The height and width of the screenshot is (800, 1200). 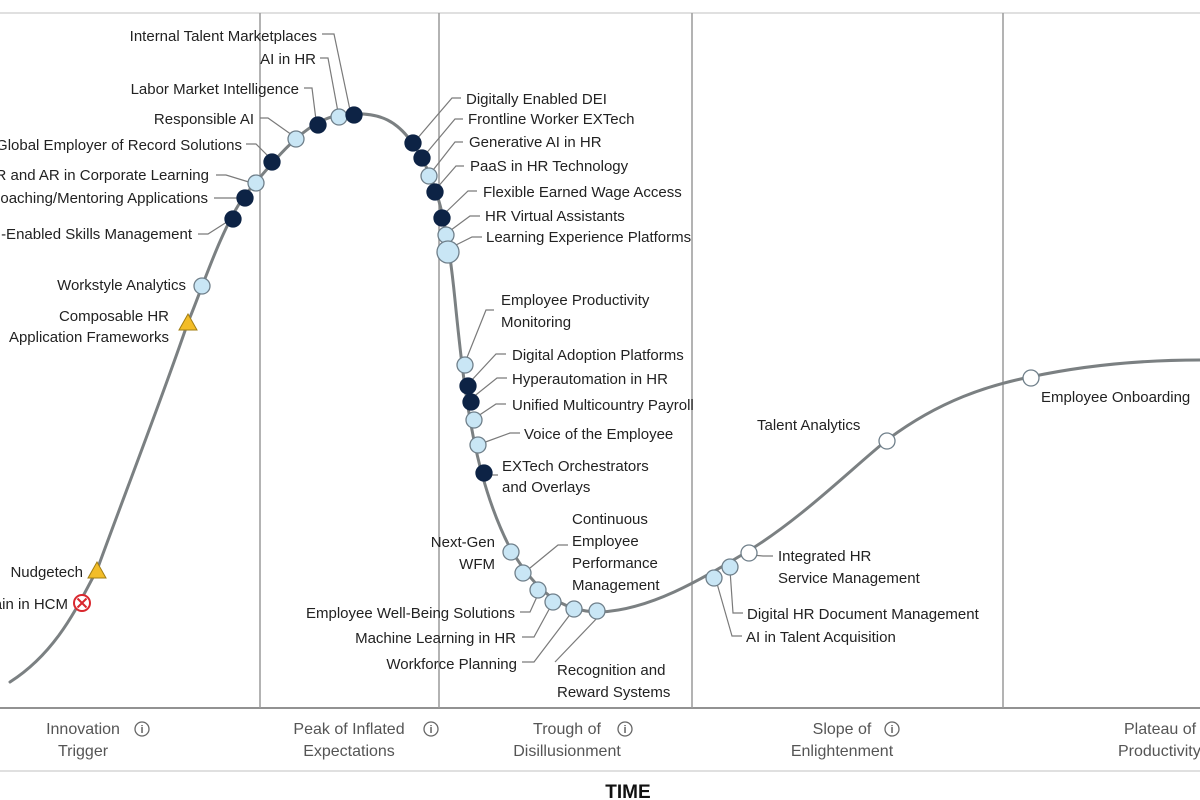 I want to click on phase-label-innovation-trigger: Innovation Trigger, so click(x=83, y=740).